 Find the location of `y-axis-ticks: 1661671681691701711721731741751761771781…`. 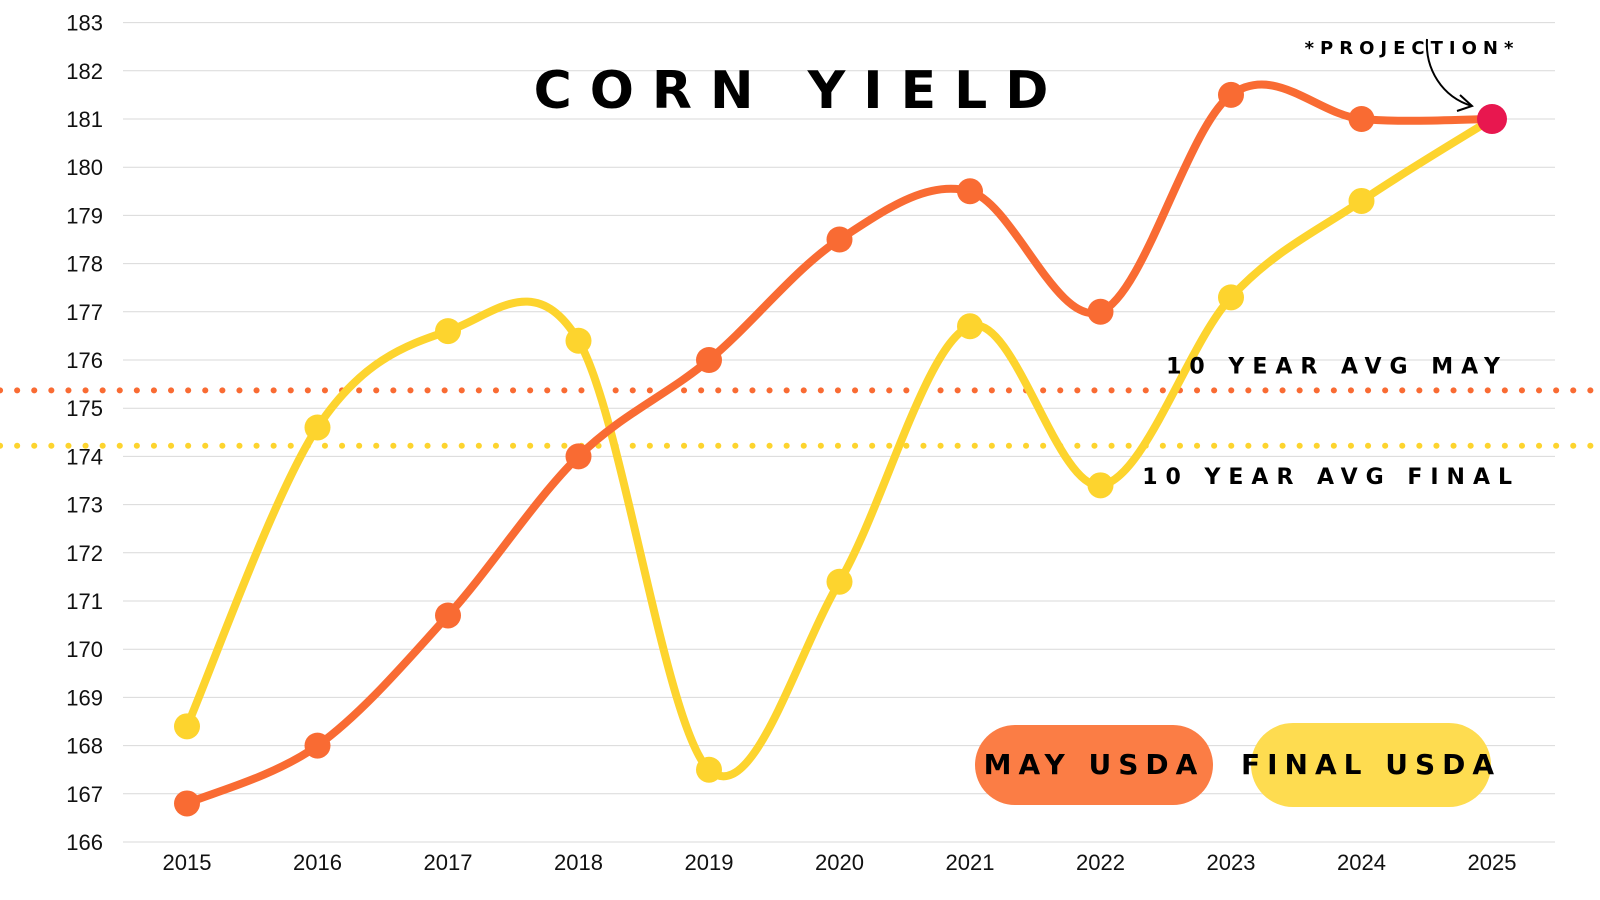

y-axis-ticks: 1661671681691701711721731741751761771781… is located at coordinates (84, 433).